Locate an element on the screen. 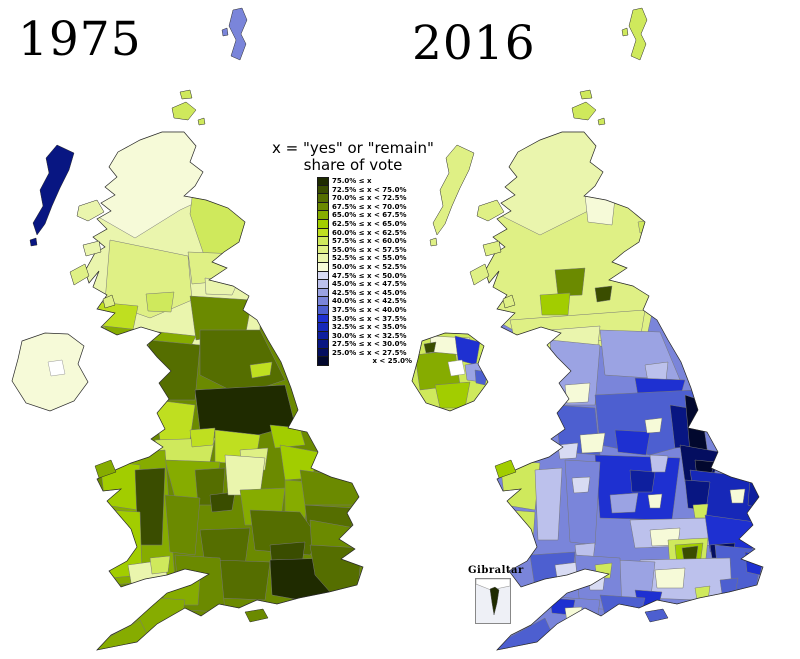 This screenshot has width=800, height=659. legend-label: 47.5% ≤ x < 50.0% is located at coordinates (369, 275).